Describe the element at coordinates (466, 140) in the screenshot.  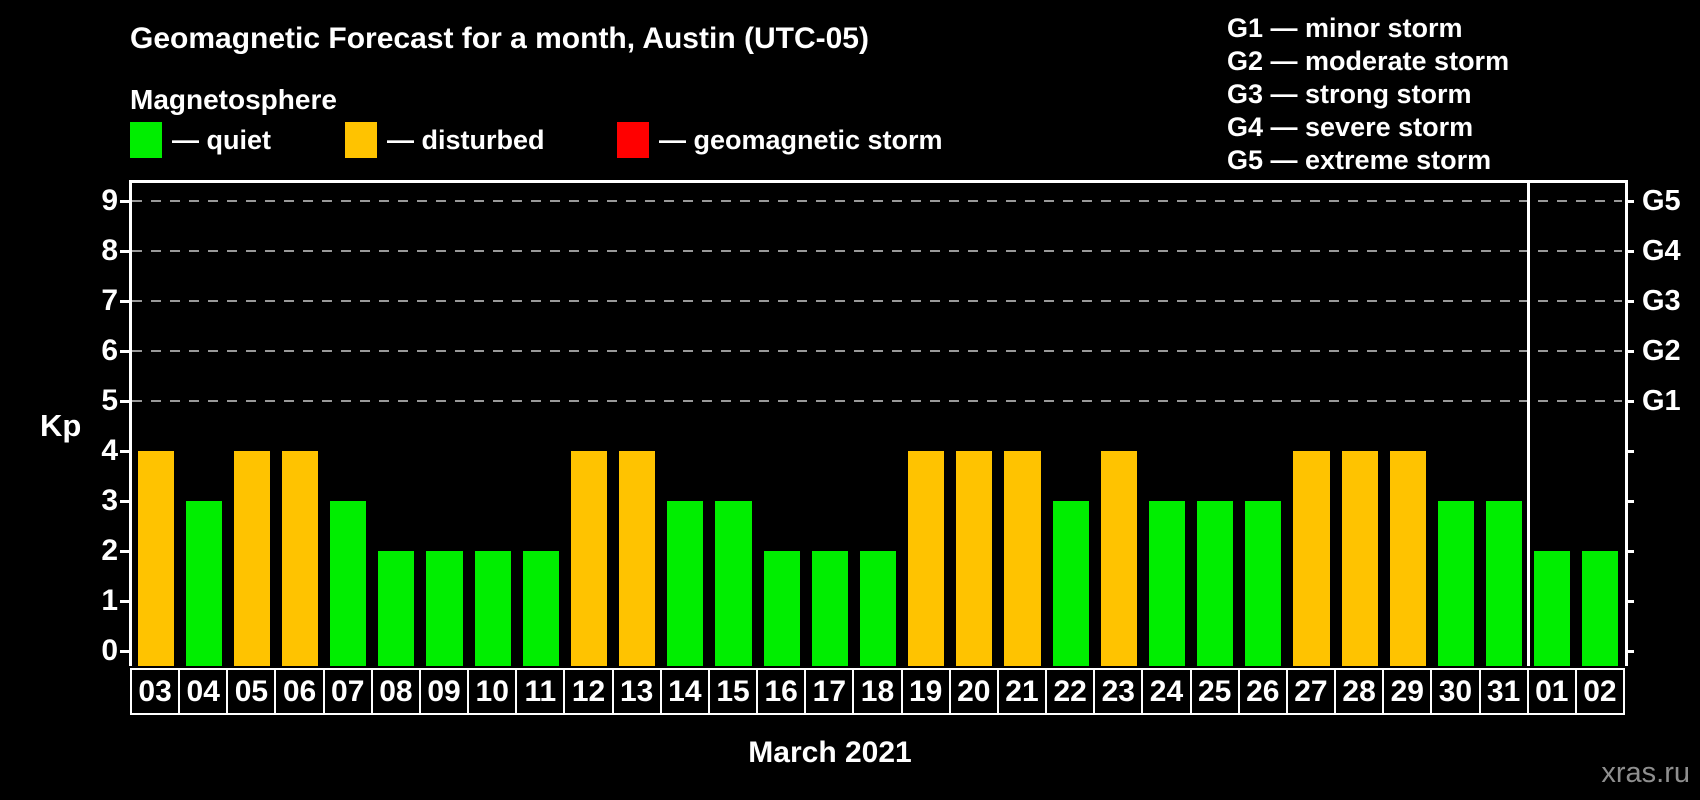
I see `legend-label-disturbed: — disturbed` at that location.